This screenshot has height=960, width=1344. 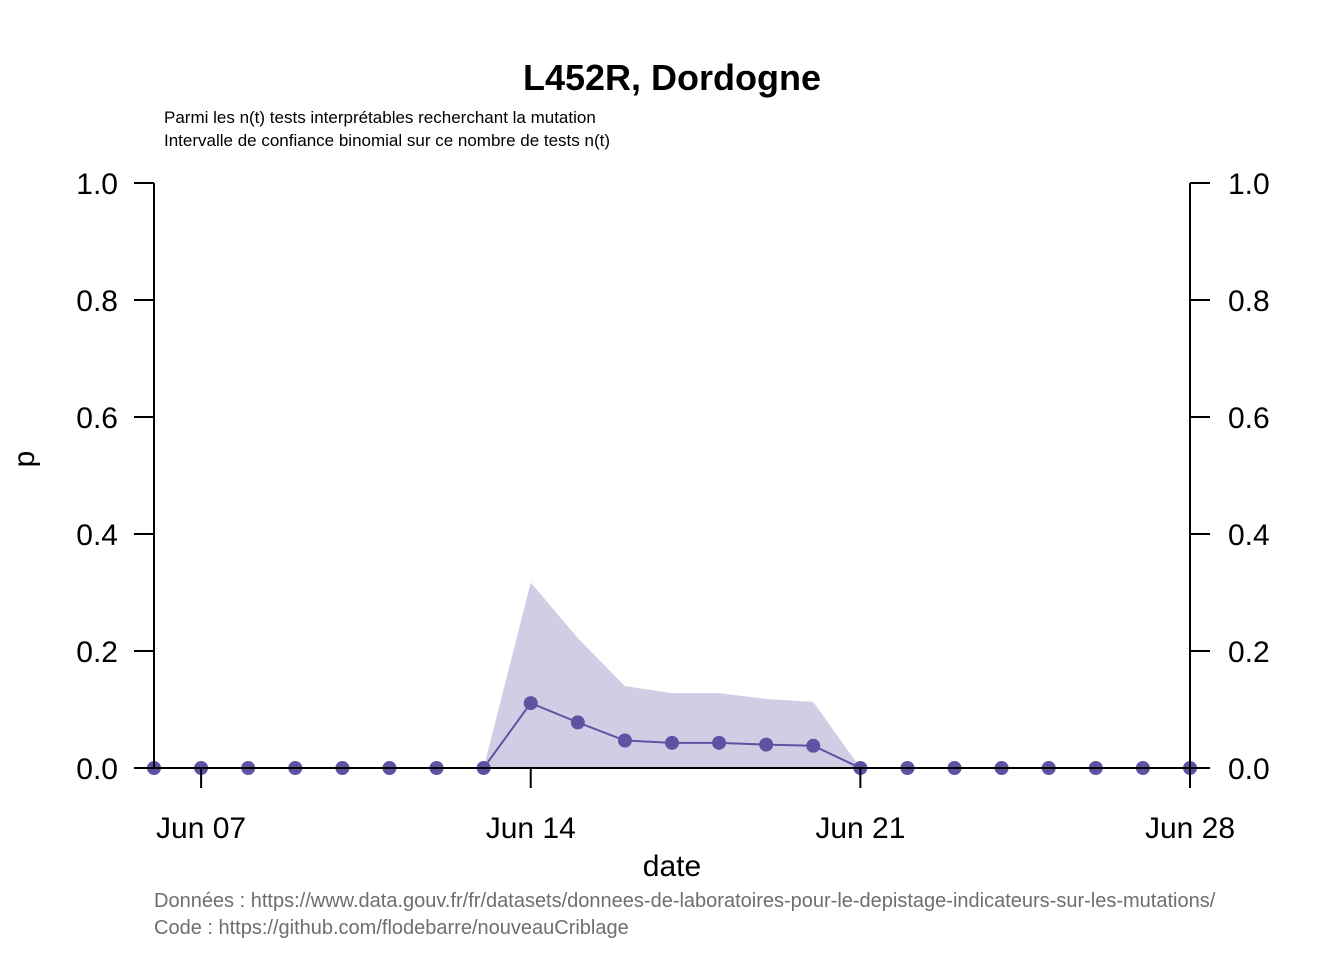 I want to click on y-right-tick-label: 1.0, so click(x=1249, y=184).